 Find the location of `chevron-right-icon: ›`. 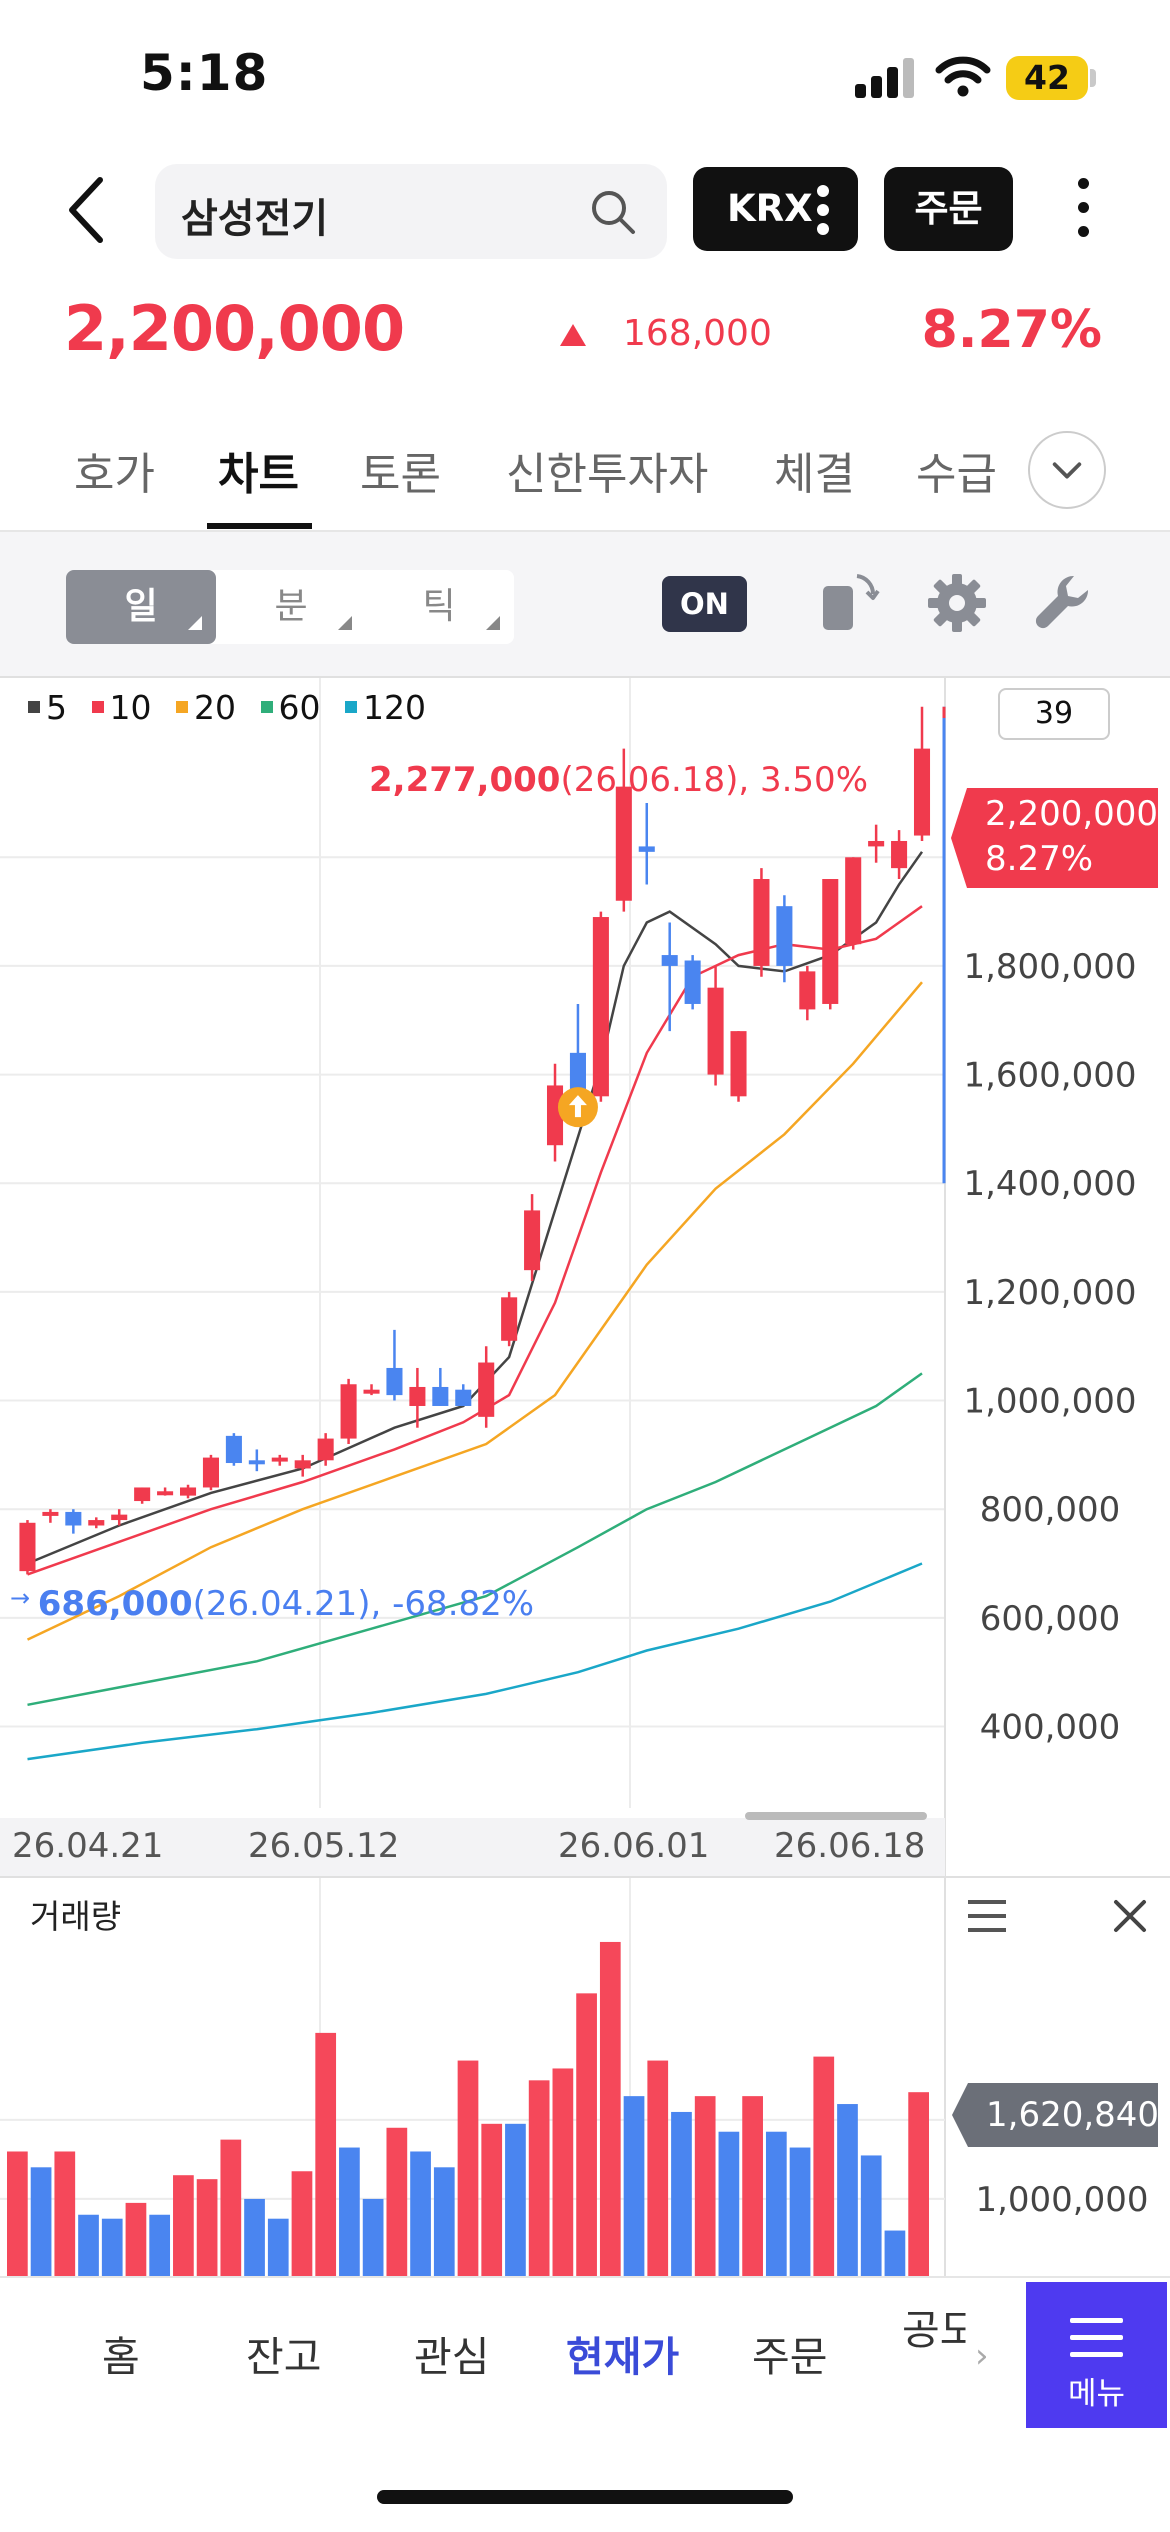

chevron-right-icon: › is located at coordinates (982, 2356).